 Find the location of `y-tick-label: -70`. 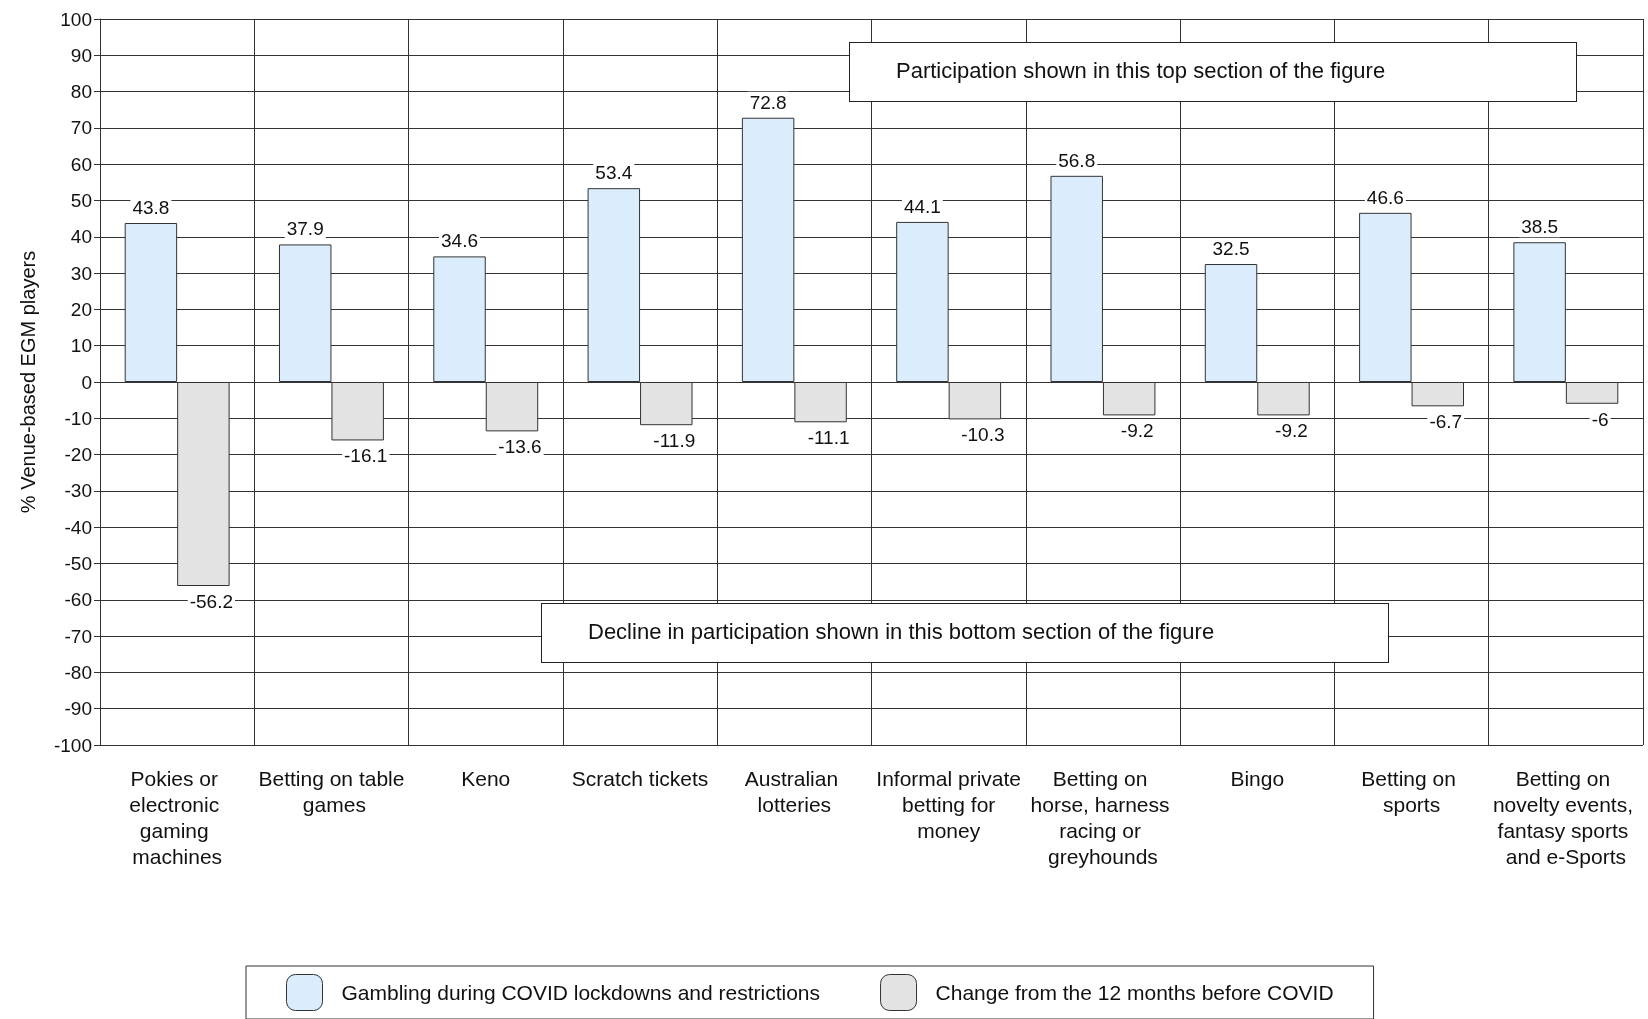

y-tick-label: -70 is located at coordinates (78, 636).